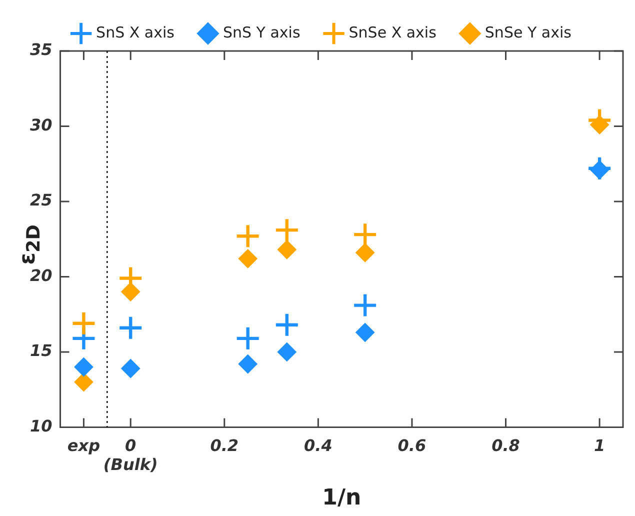 The width and height of the screenshot is (635, 516). Describe the element at coordinates (41, 124) in the screenshot. I see `y-tick-label: 30` at that location.